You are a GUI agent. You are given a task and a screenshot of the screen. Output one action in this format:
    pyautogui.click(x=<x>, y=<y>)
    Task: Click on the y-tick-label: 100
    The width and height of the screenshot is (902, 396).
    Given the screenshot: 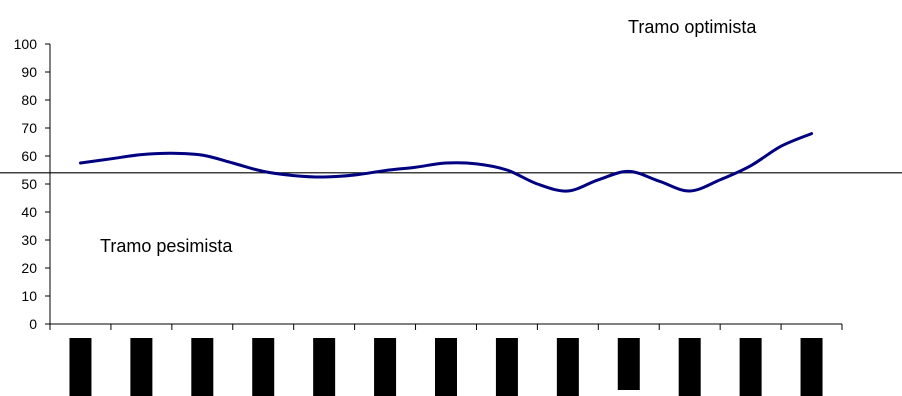 What is the action you would take?
    pyautogui.click(x=26, y=44)
    